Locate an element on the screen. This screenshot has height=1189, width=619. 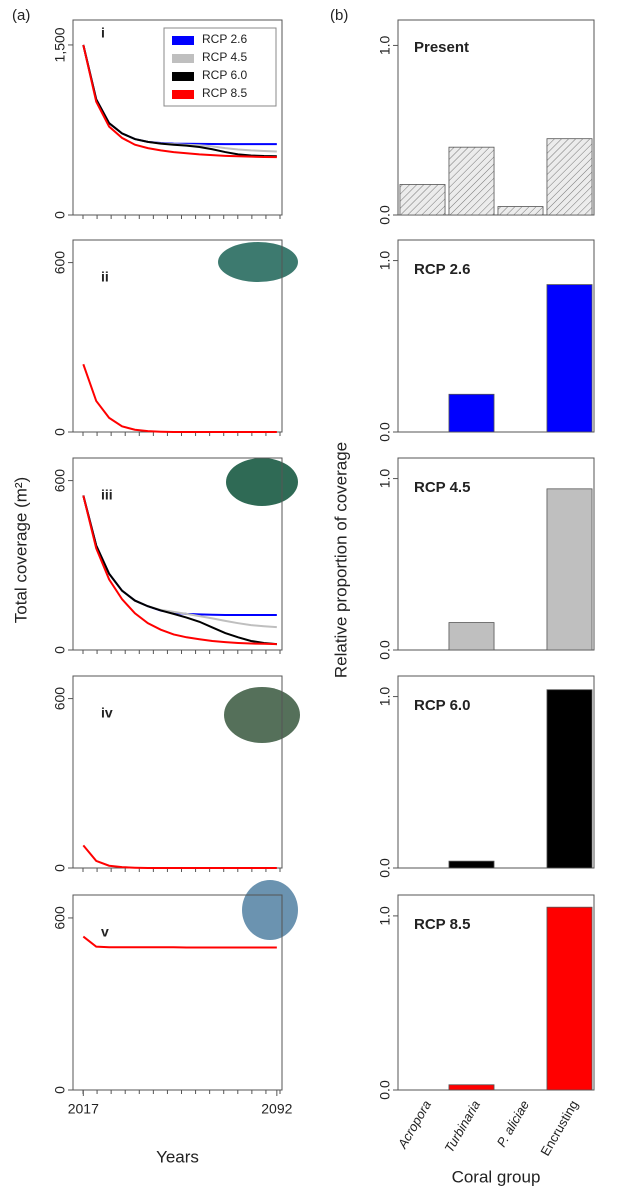
legend-label: RCP 8.5 is located at coordinates (224, 93).